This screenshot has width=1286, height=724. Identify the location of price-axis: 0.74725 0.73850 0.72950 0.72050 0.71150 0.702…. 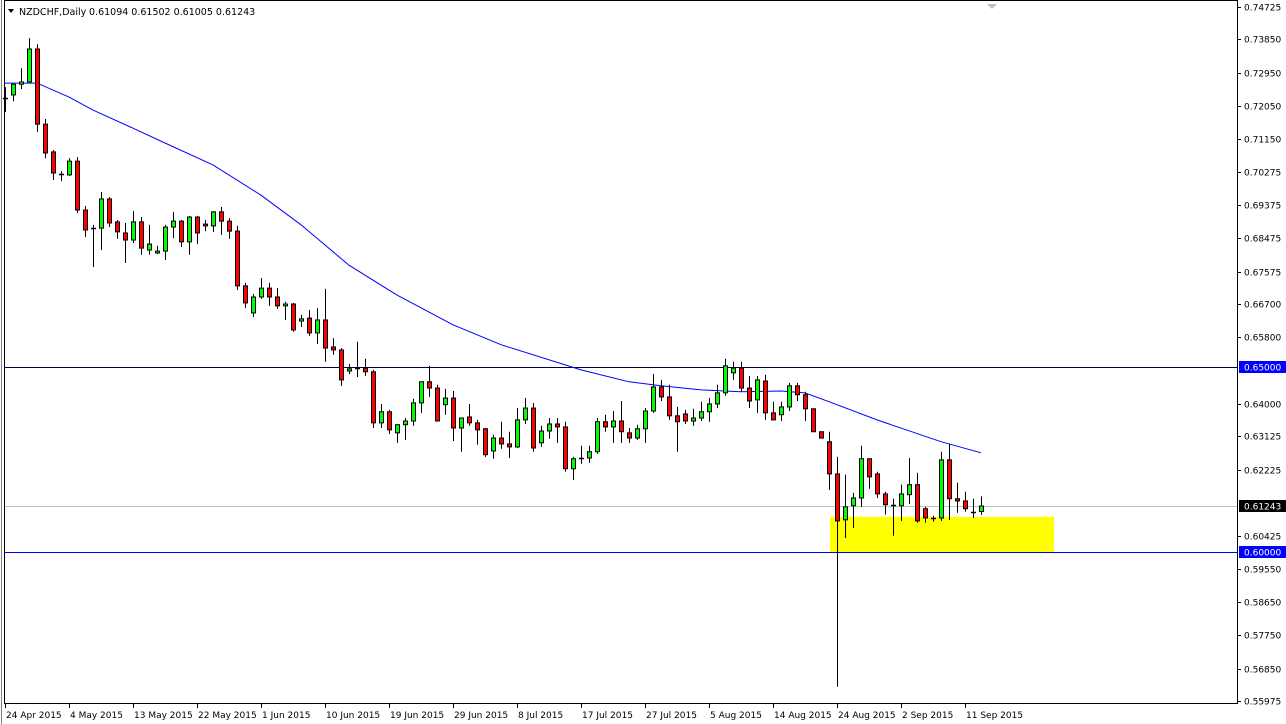
(1262, 356).